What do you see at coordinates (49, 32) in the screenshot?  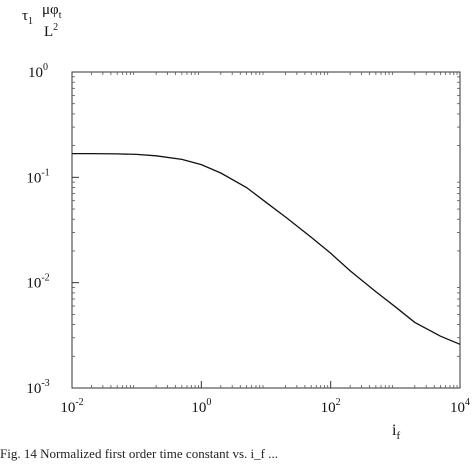 I see `y-label-denominator: L` at bounding box center [49, 32].